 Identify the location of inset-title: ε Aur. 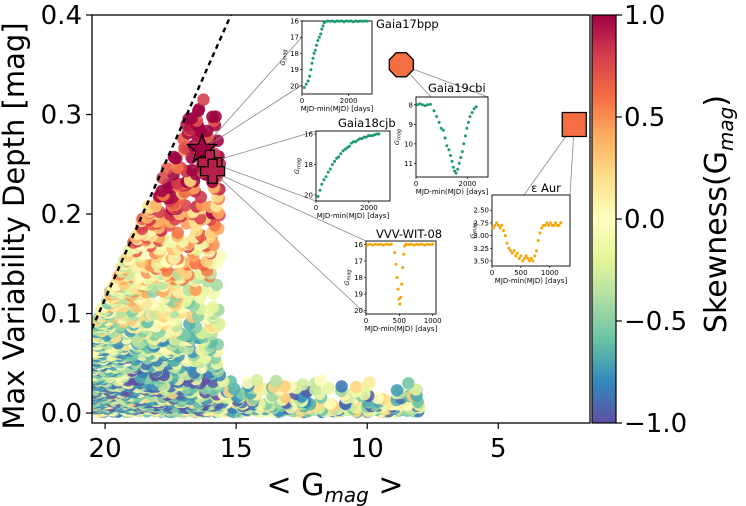
(546, 188).